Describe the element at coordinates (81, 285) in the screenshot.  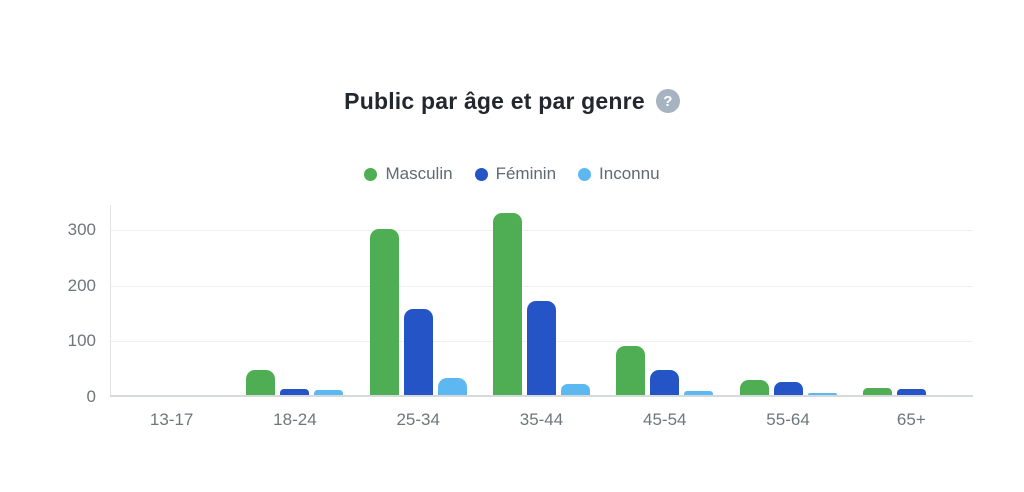
I see `y-tick-label: 200` at that location.